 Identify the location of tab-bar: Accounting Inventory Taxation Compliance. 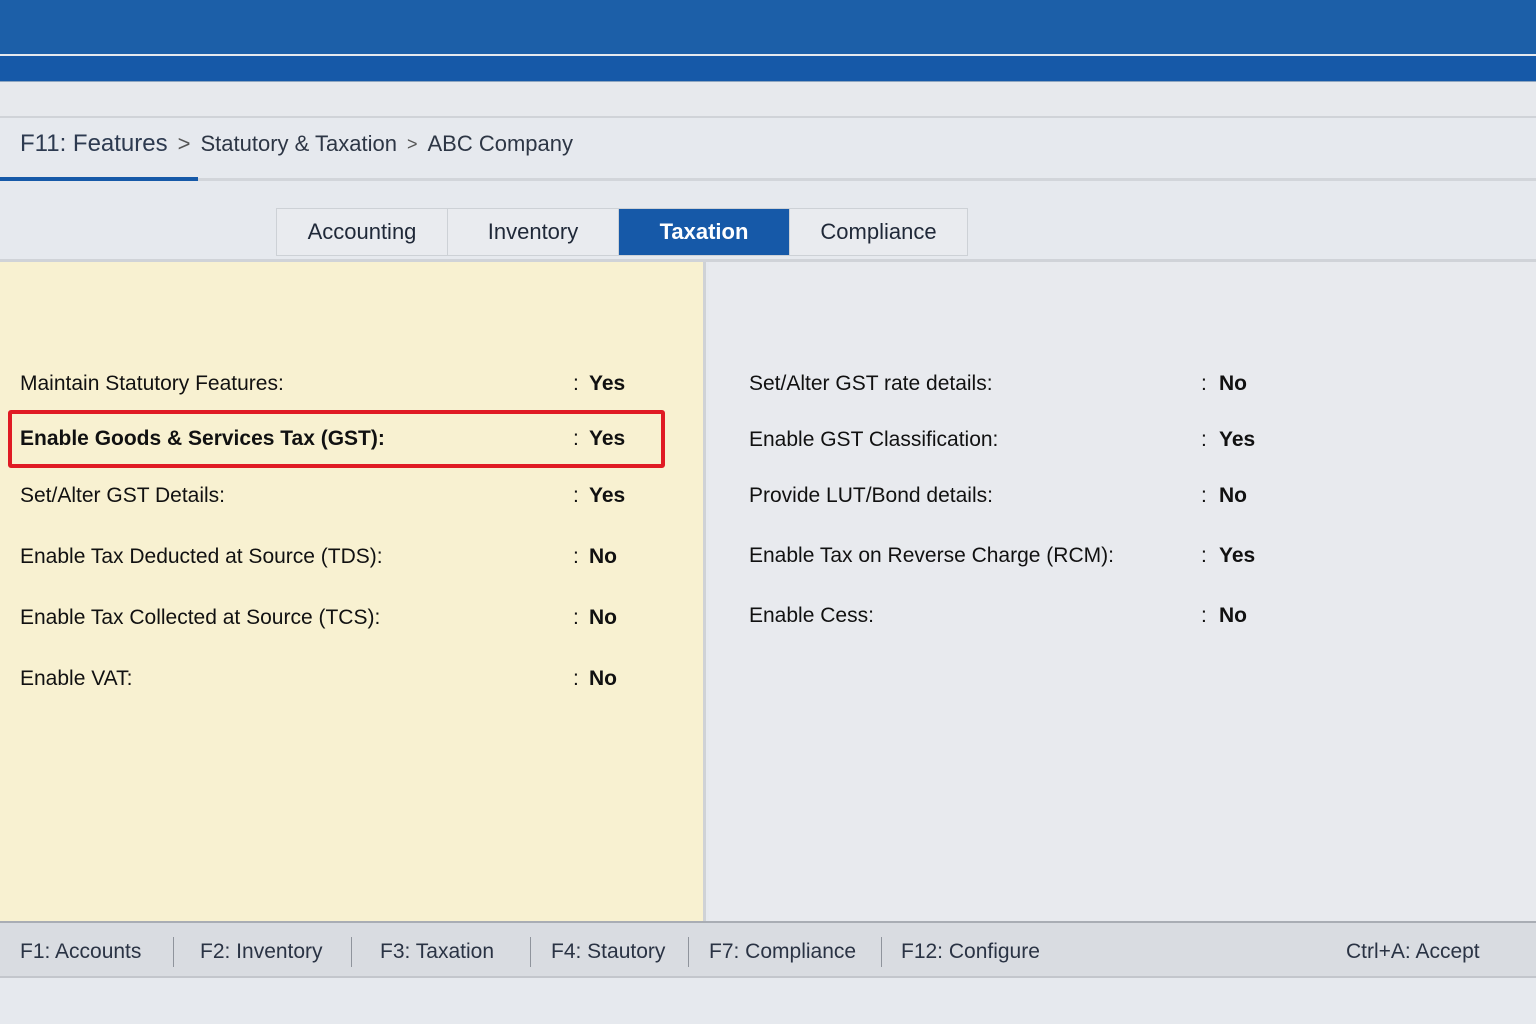
(622, 232).